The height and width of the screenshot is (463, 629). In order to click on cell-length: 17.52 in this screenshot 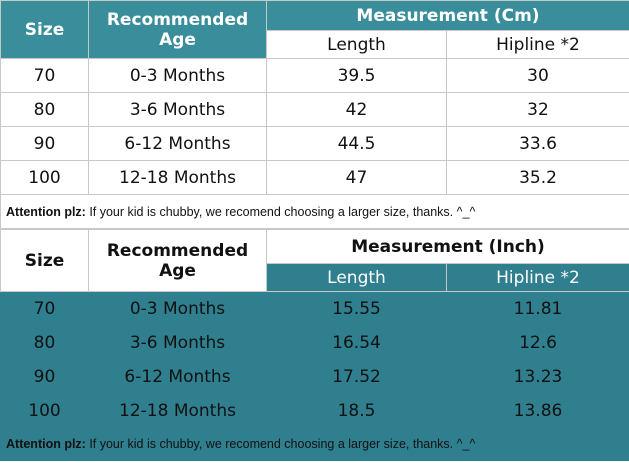, I will do `click(356, 376)`.